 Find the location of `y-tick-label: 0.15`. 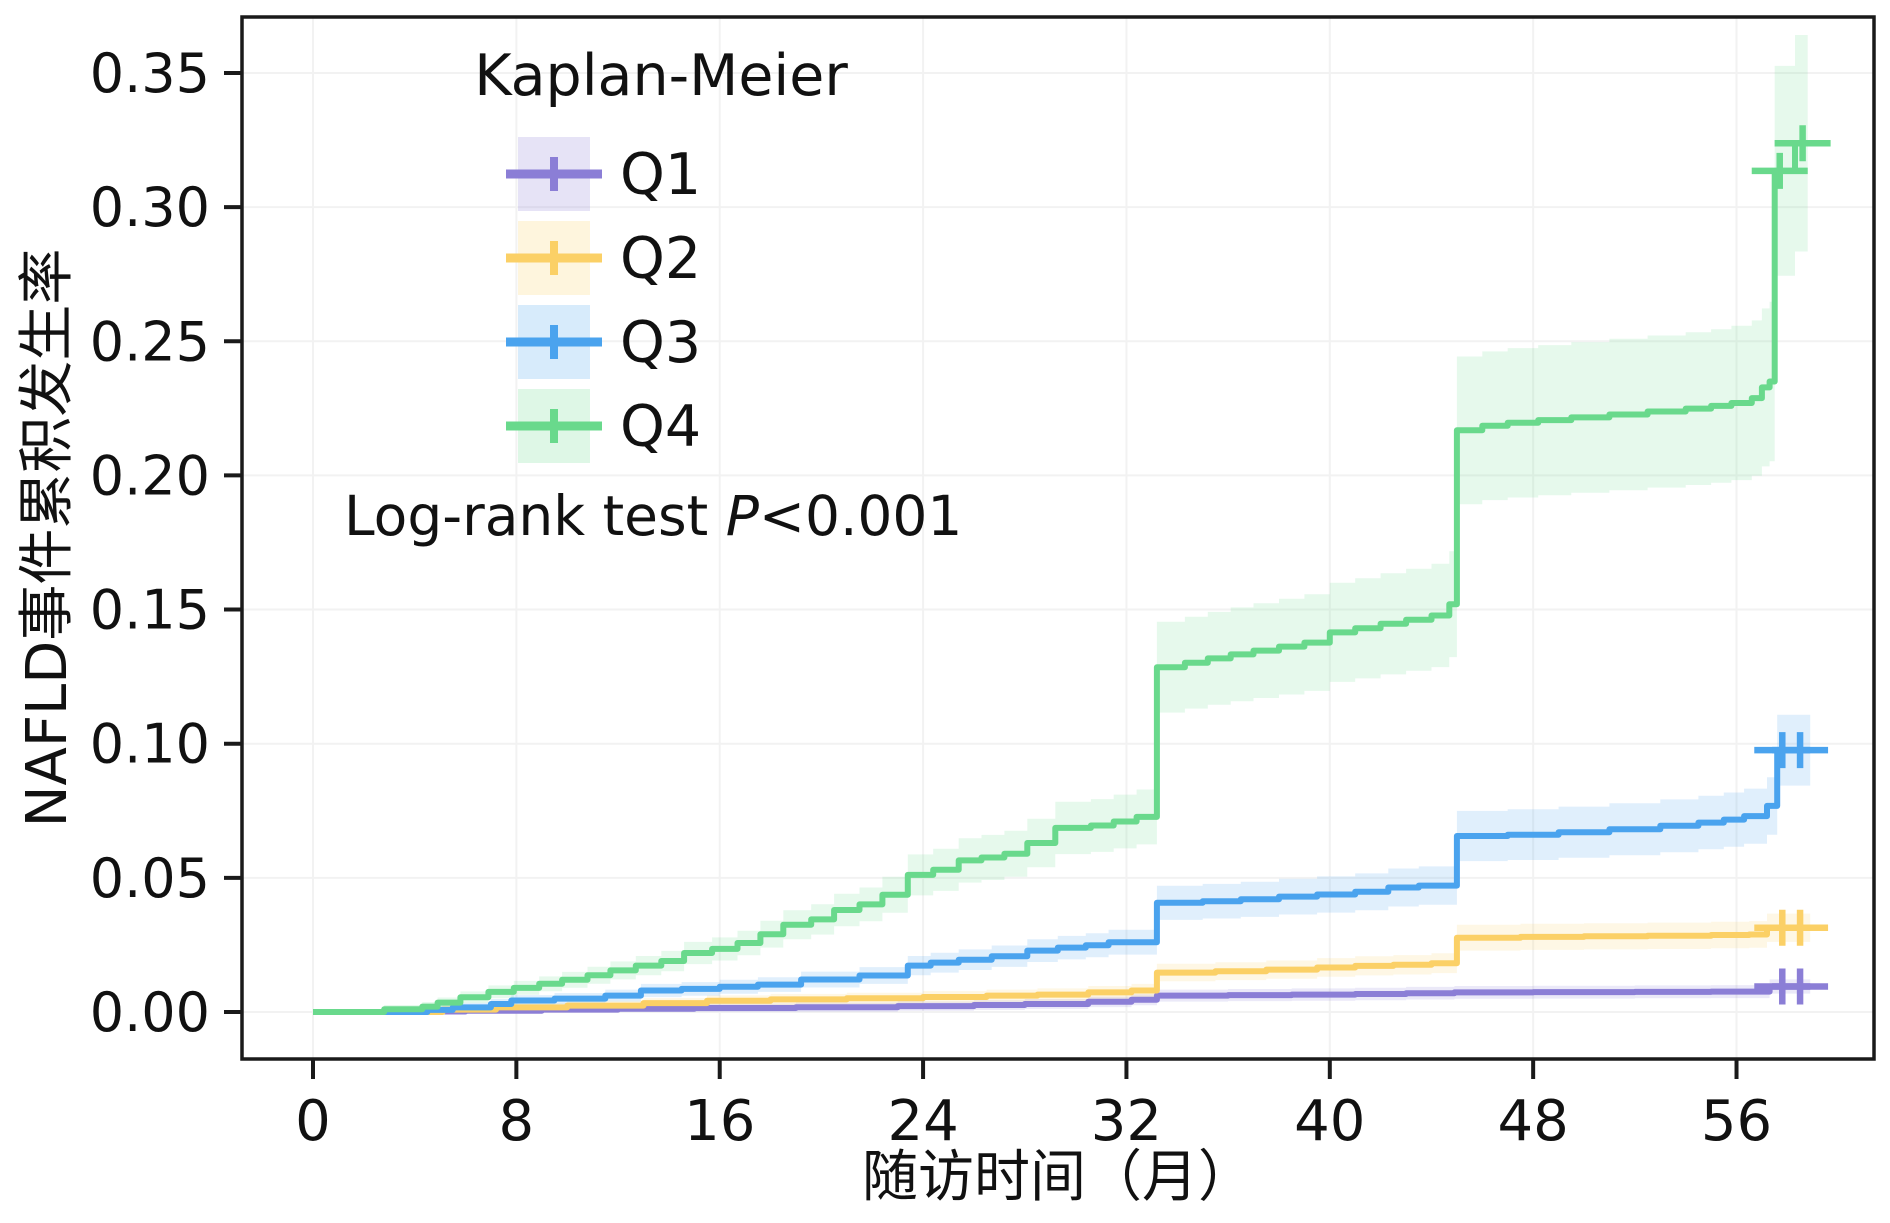

y-tick-label: 0.15 is located at coordinates (150, 610).